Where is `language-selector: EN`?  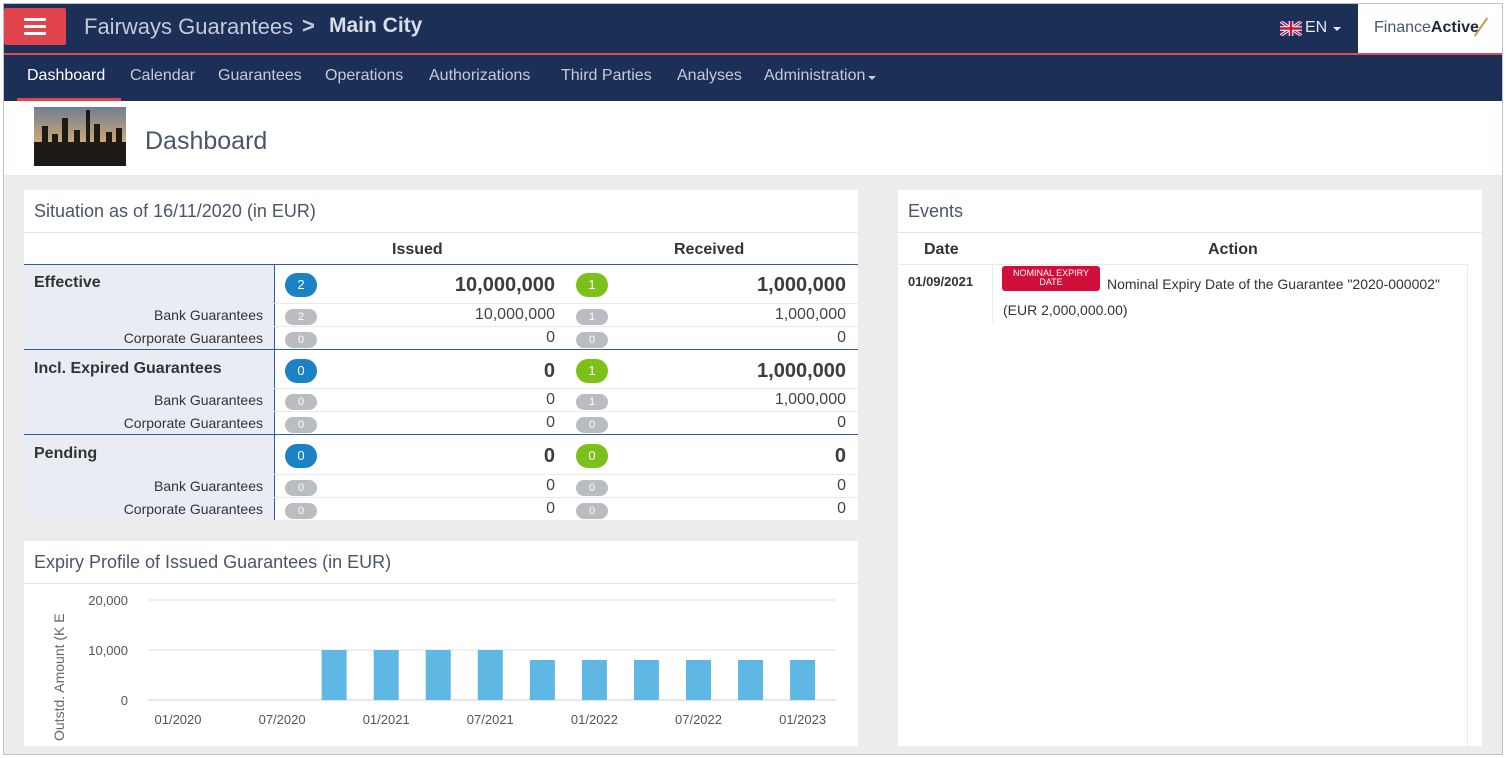
language-selector: EN is located at coordinates (1311, 28).